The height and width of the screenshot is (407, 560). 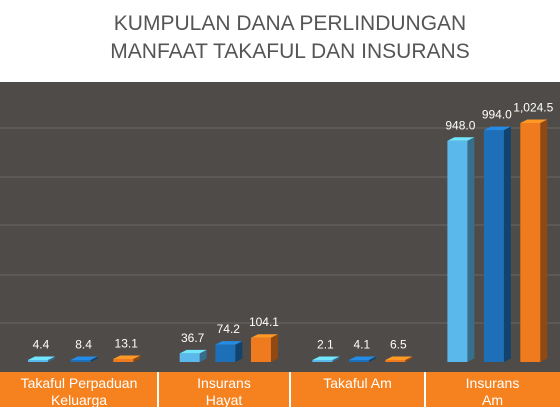 I want to click on data-label: 2.1, so click(x=325, y=345).